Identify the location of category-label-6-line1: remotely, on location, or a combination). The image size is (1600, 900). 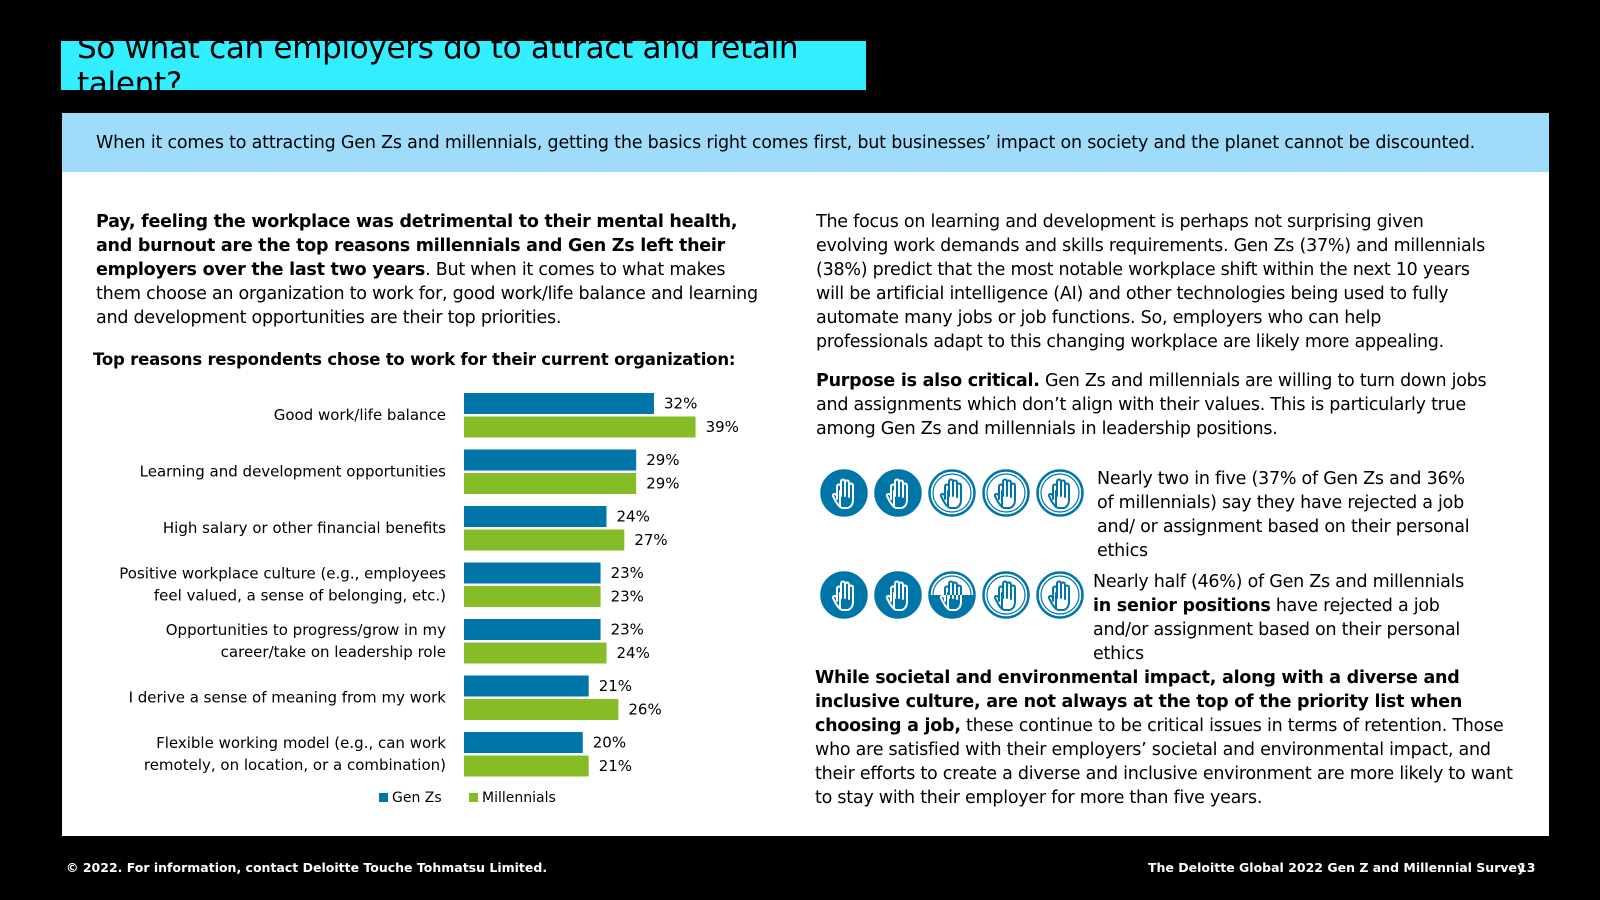
(295, 765).